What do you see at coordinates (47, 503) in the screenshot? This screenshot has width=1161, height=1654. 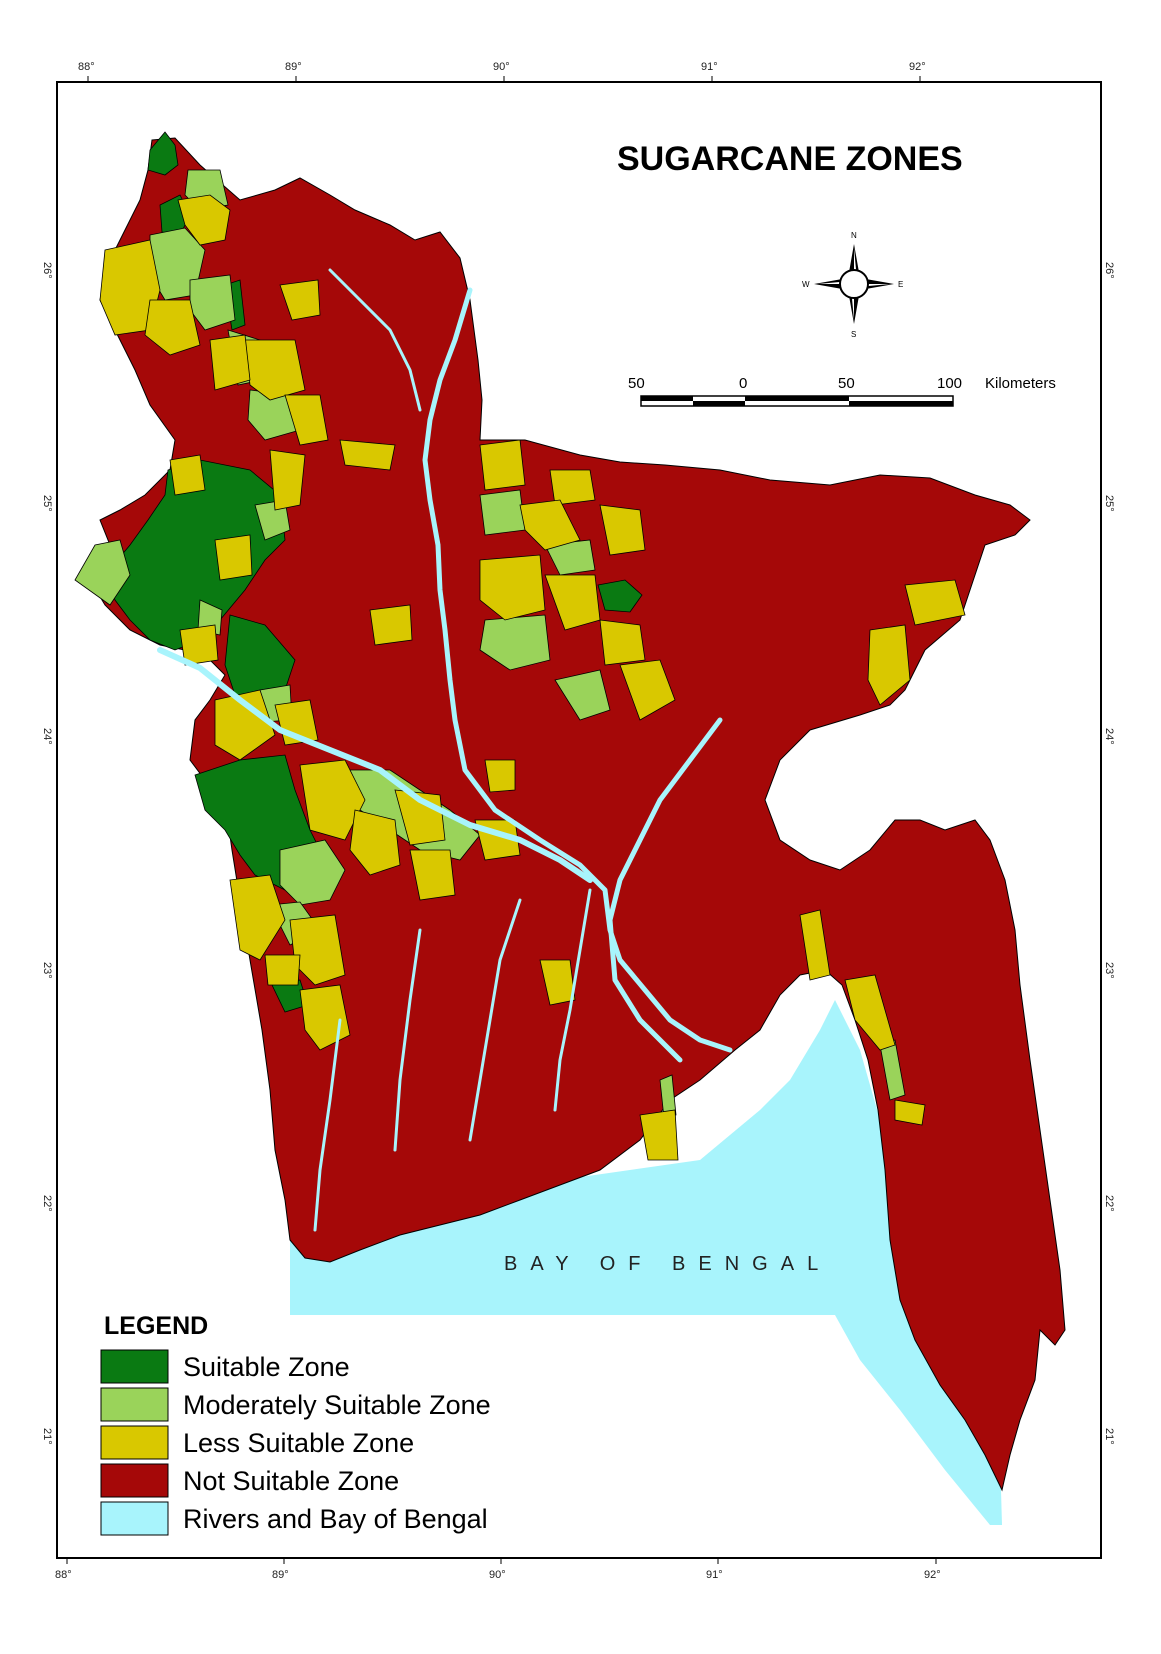 I see `lat-tick-left-25: 25°` at bounding box center [47, 503].